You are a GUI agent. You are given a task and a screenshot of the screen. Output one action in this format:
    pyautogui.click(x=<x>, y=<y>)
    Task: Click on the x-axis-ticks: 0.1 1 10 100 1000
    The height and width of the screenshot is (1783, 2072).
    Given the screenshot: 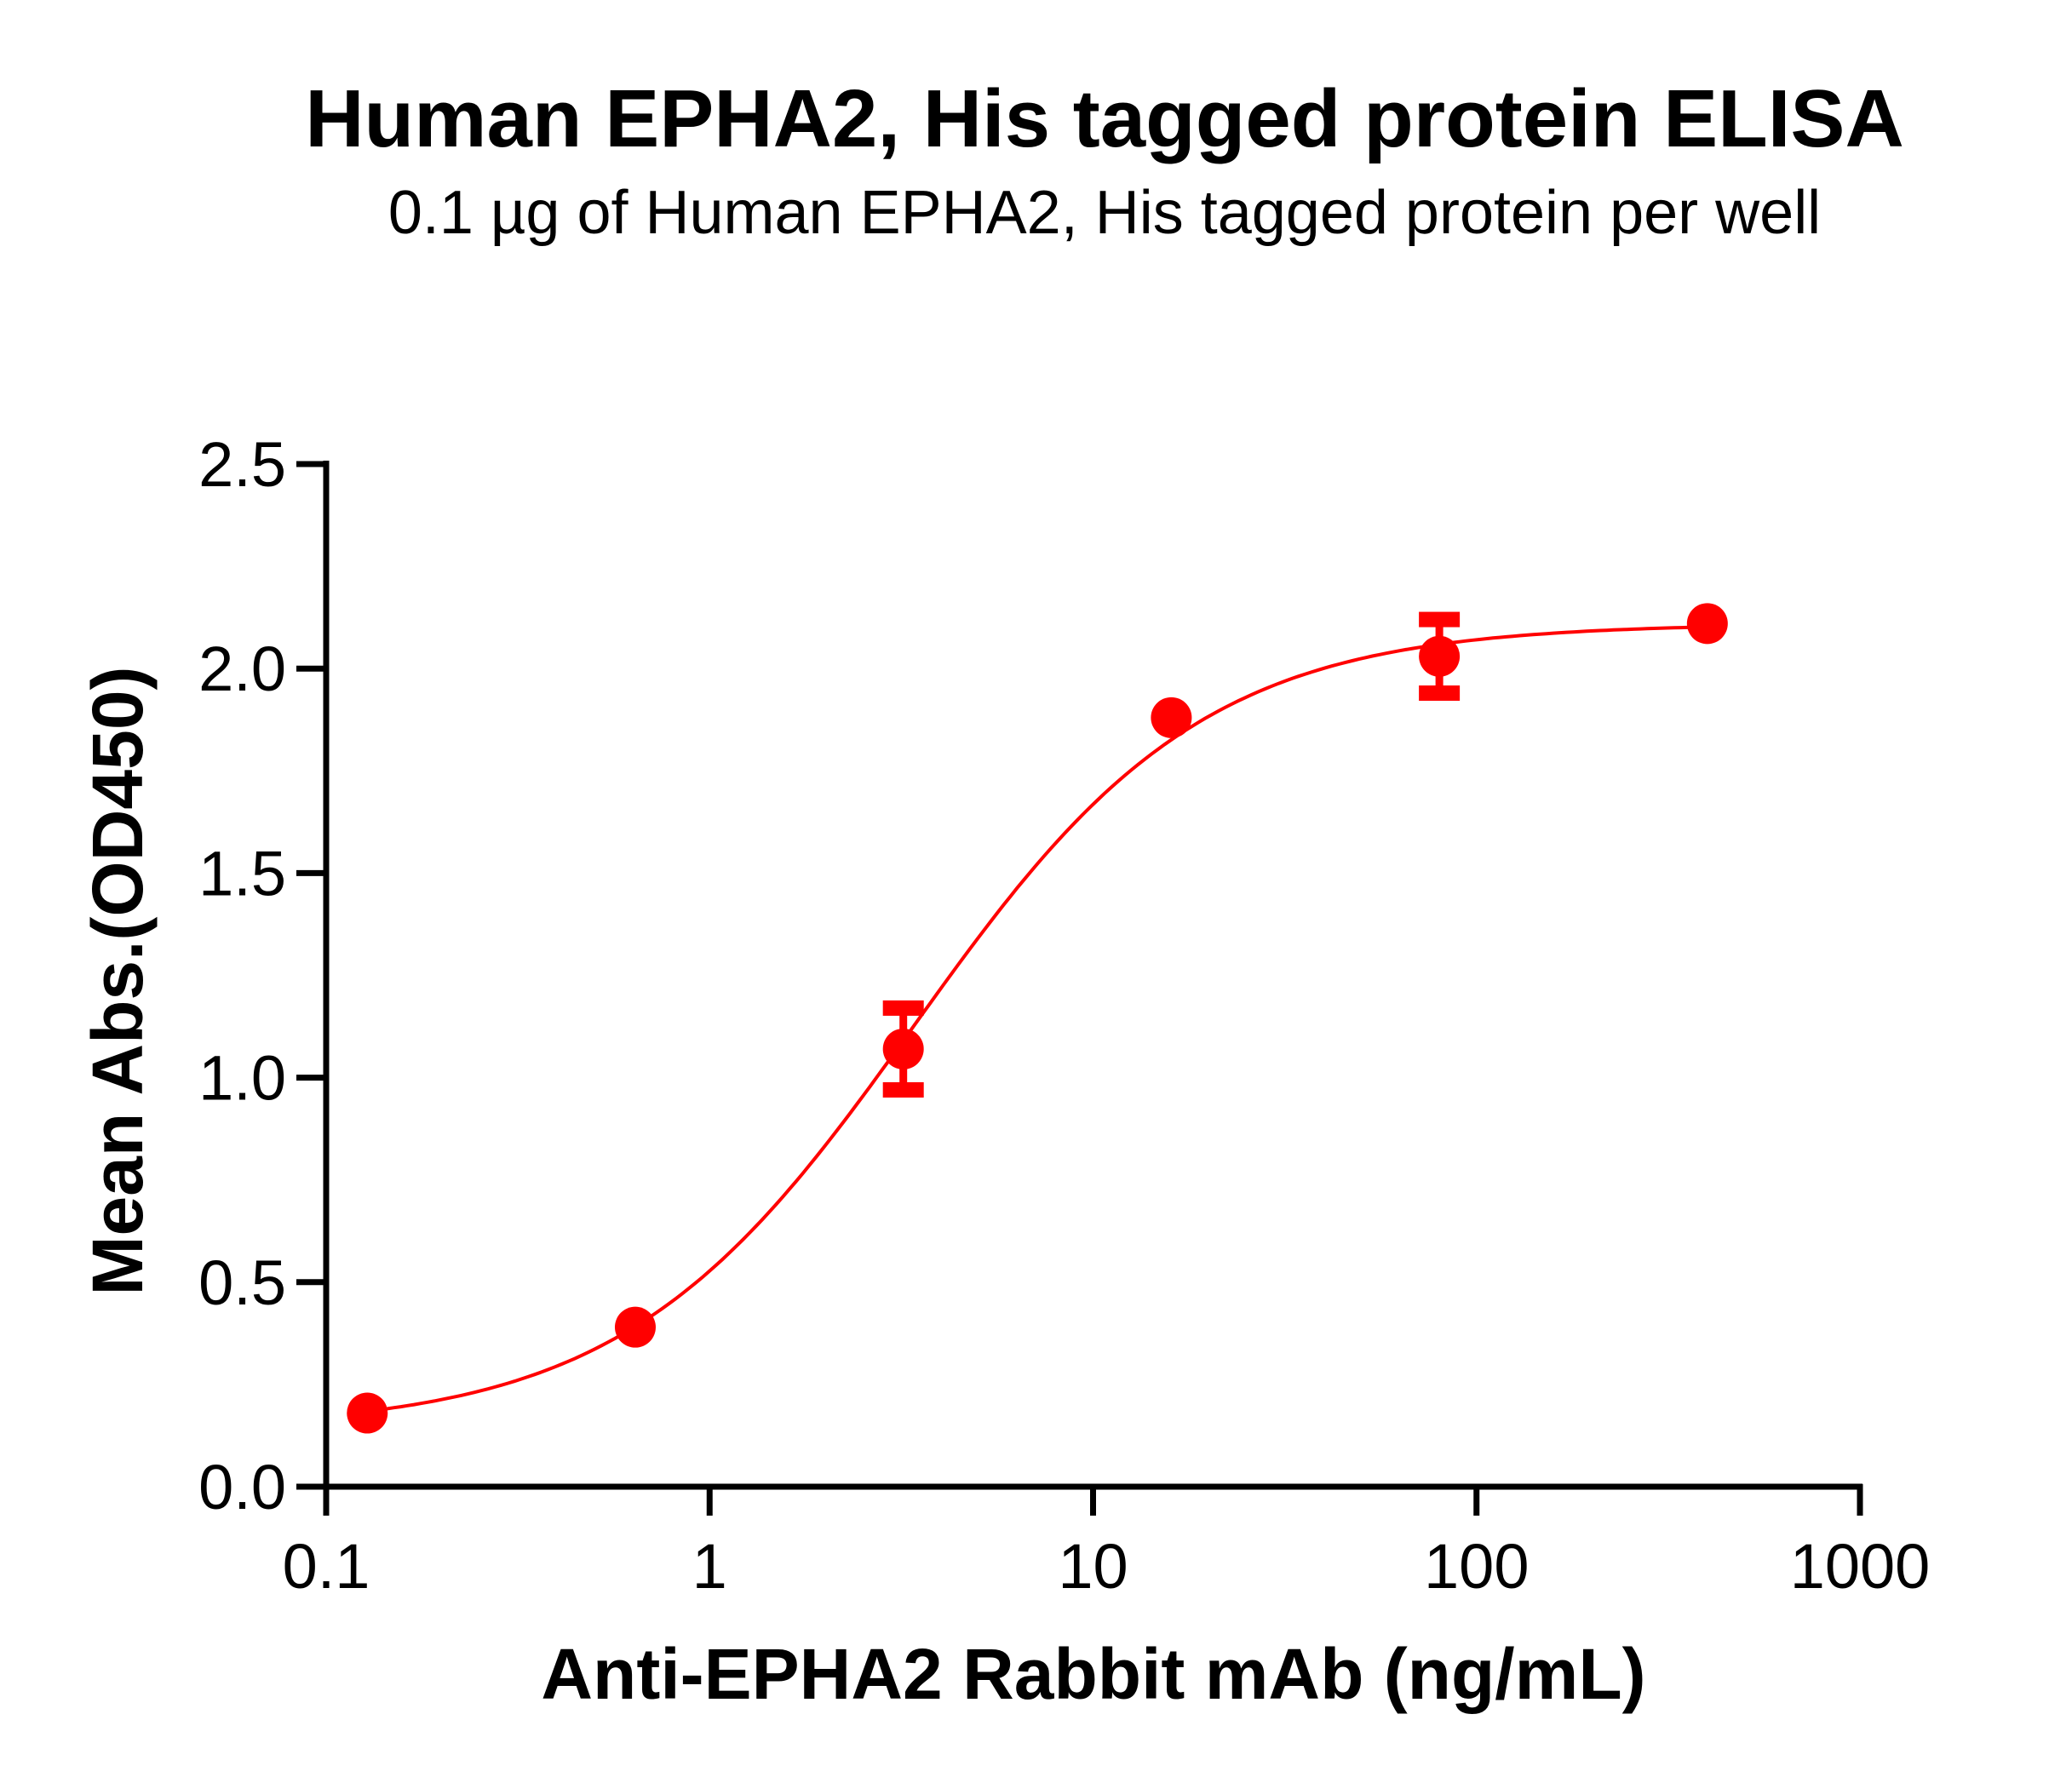 What is the action you would take?
    pyautogui.click(x=1107, y=1543)
    